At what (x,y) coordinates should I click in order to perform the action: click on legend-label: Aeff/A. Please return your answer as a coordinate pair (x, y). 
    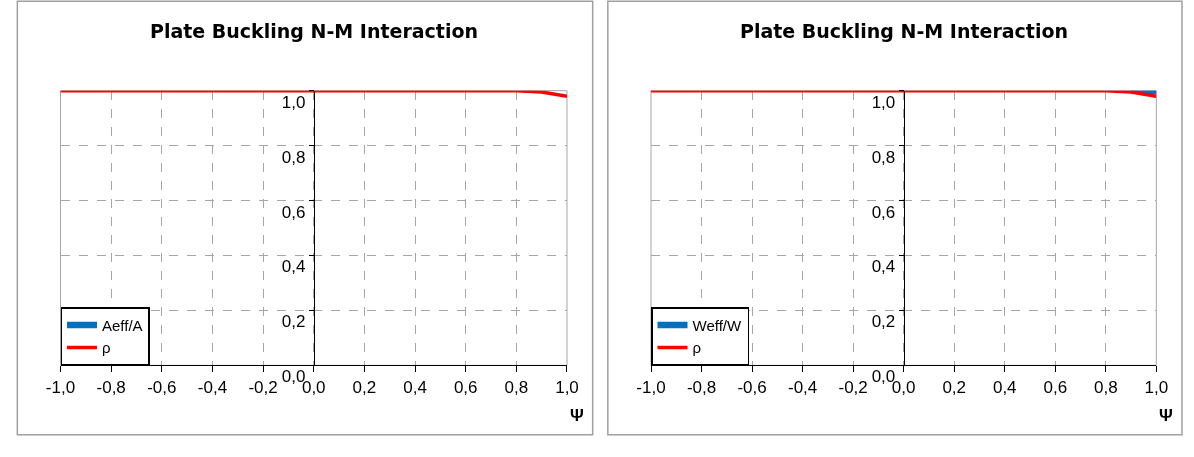
    Looking at the image, I should click on (122, 325).